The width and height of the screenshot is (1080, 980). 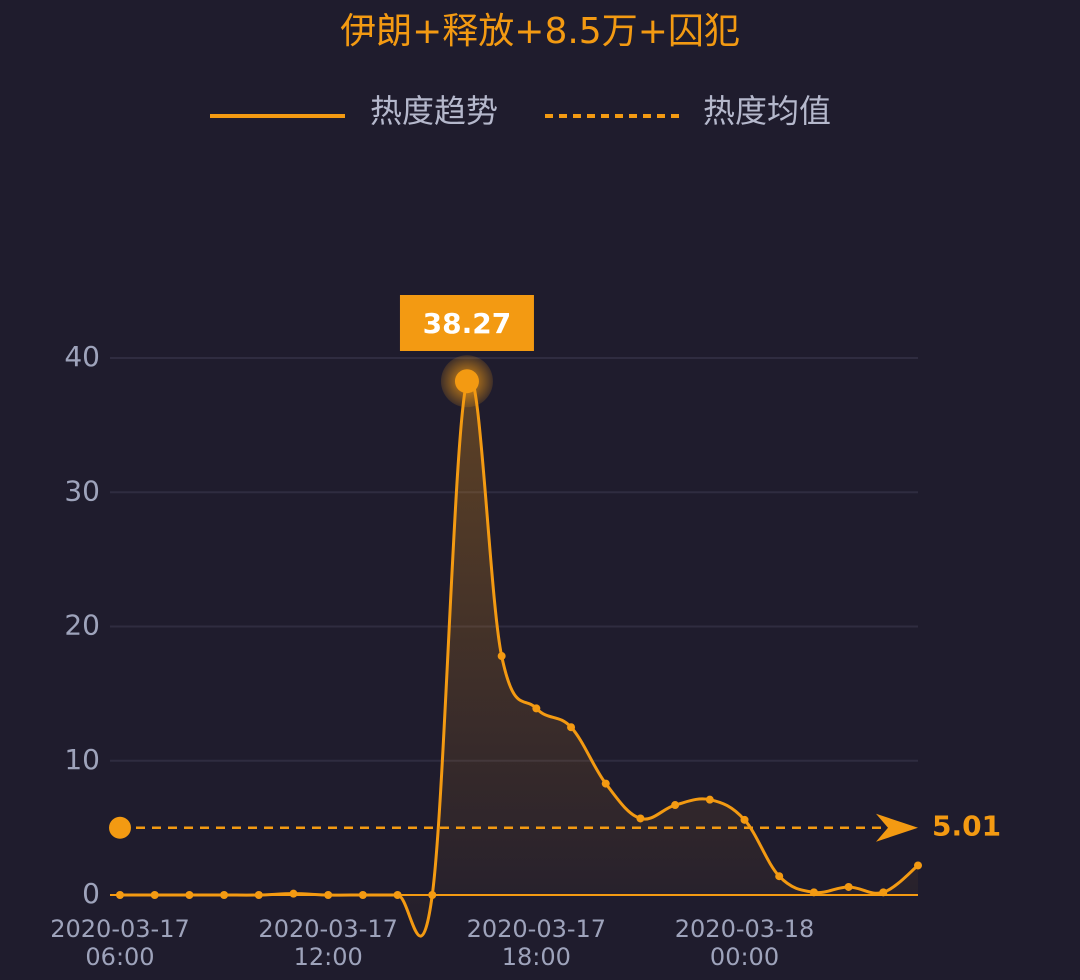 What do you see at coordinates (82, 759) in the screenshot?
I see `y-tick-label: 10` at bounding box center [82, 759].